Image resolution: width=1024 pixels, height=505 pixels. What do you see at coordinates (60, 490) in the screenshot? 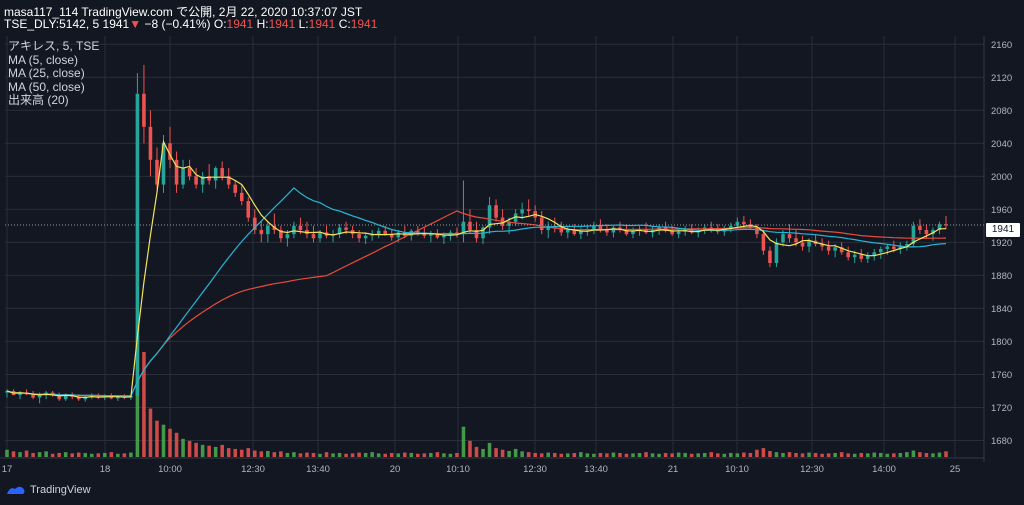
I see `tradingview-brand: TradingView` at bounding box center [60, 490].